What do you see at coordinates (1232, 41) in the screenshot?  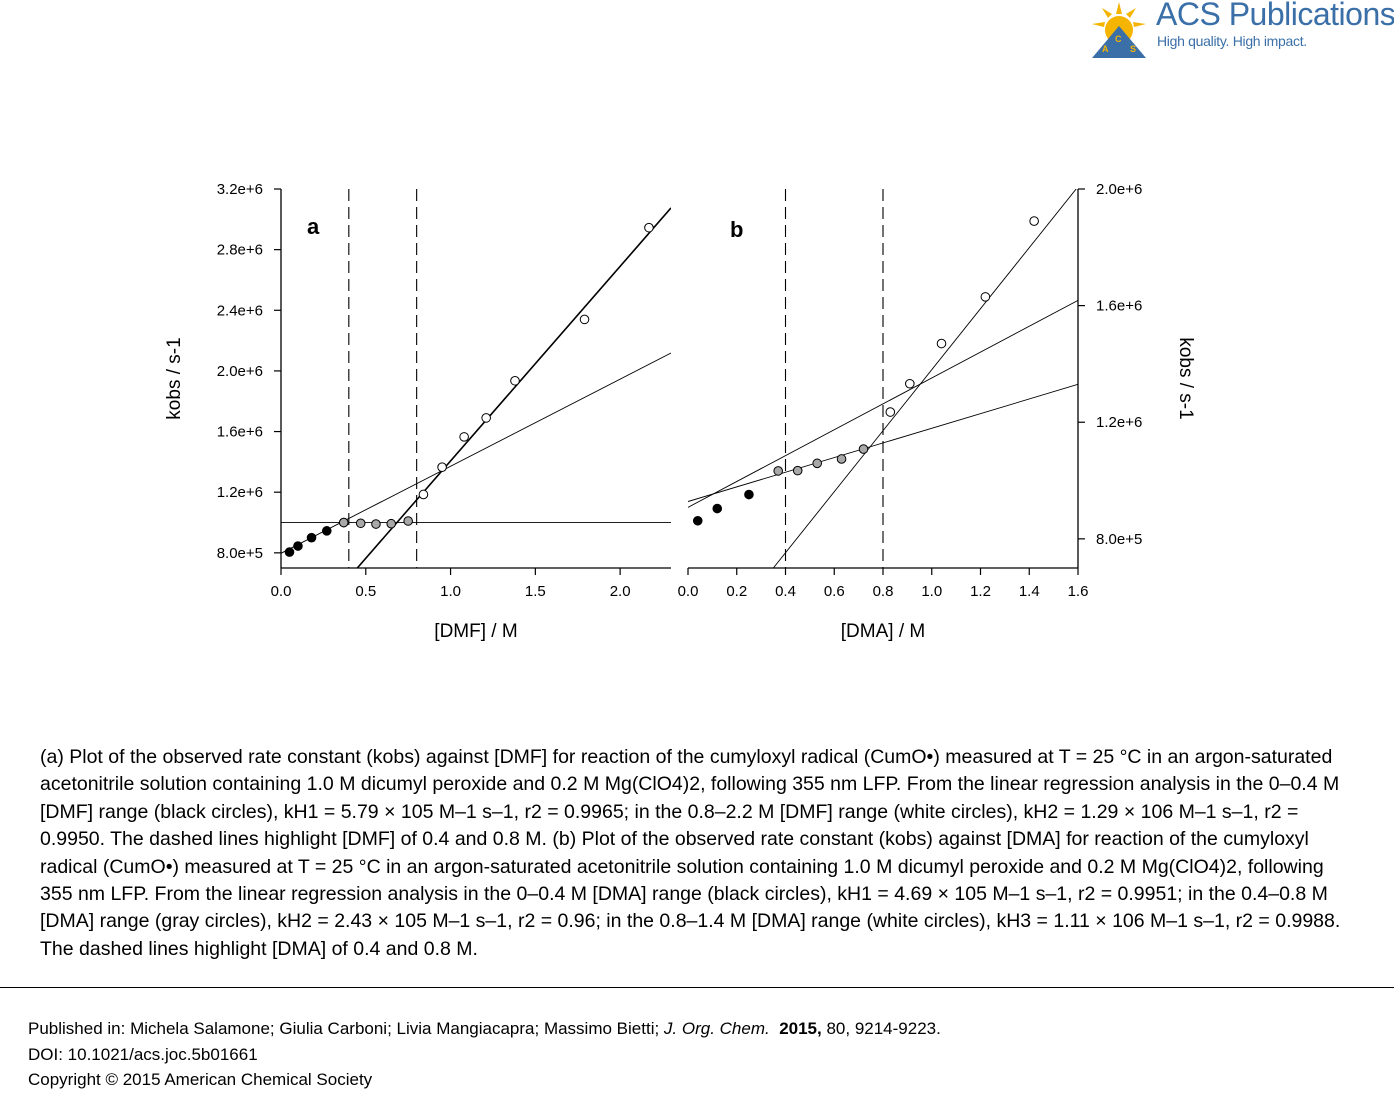 I see `brand-tagline: High quality. High impact.` at bounding box center [1232, 41].